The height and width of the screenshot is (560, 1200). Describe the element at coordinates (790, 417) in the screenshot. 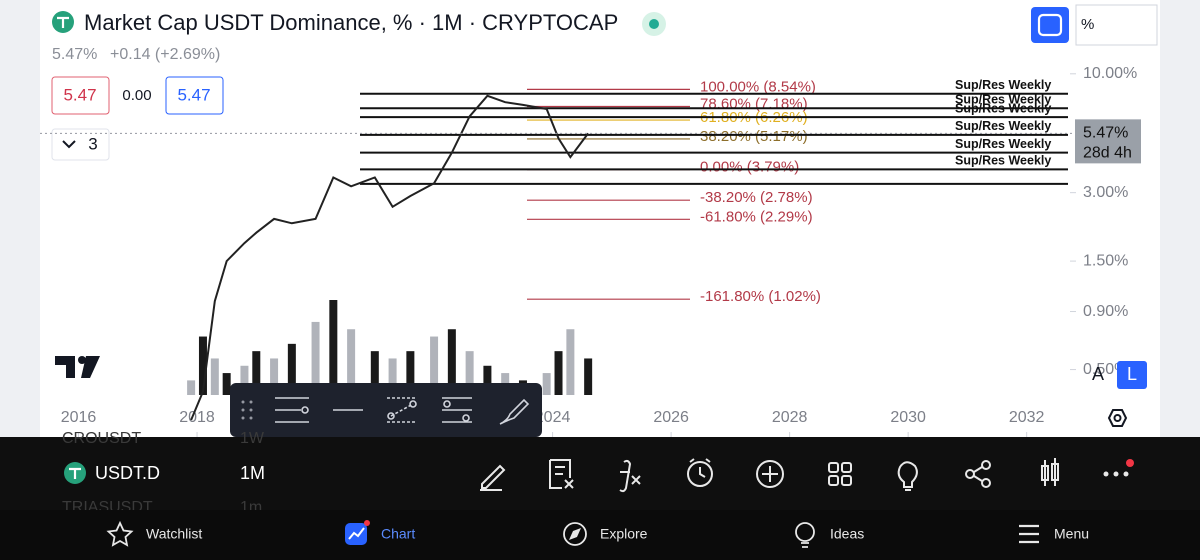

I see `x-tick-label: 2028` at that location.